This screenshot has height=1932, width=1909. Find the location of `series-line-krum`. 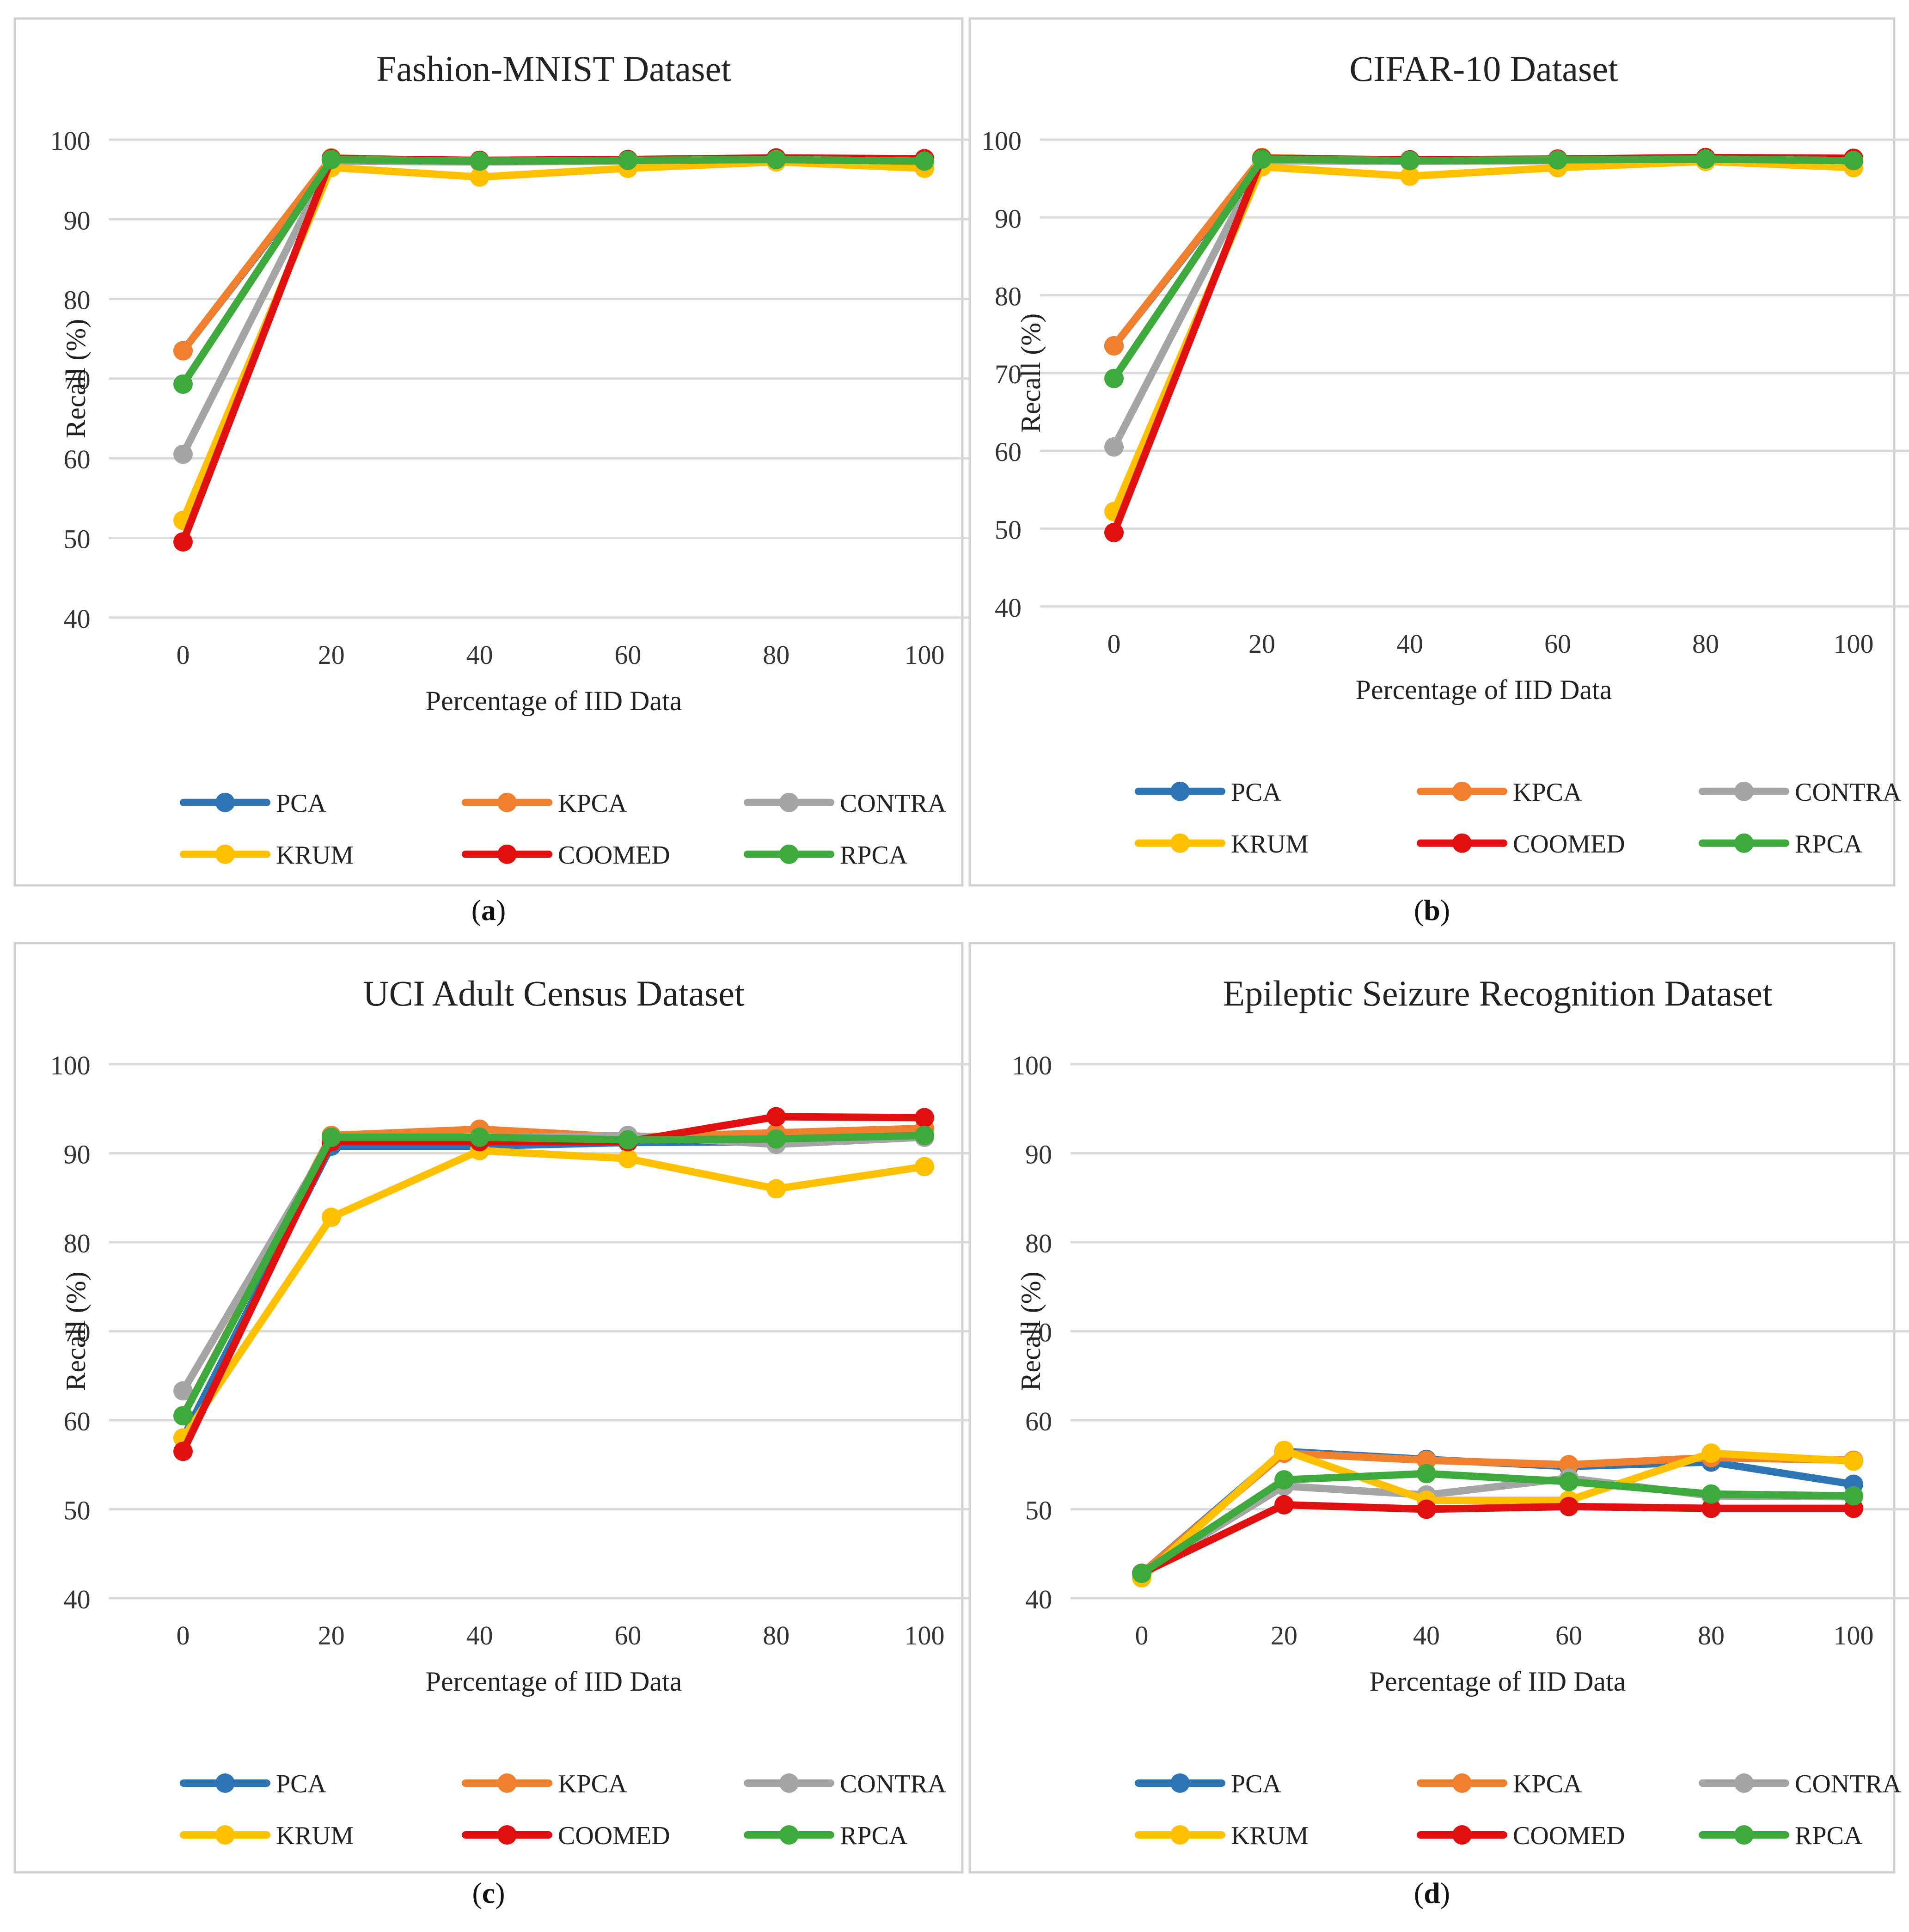

series-line-krum is located at coordinates (1497, 1514).